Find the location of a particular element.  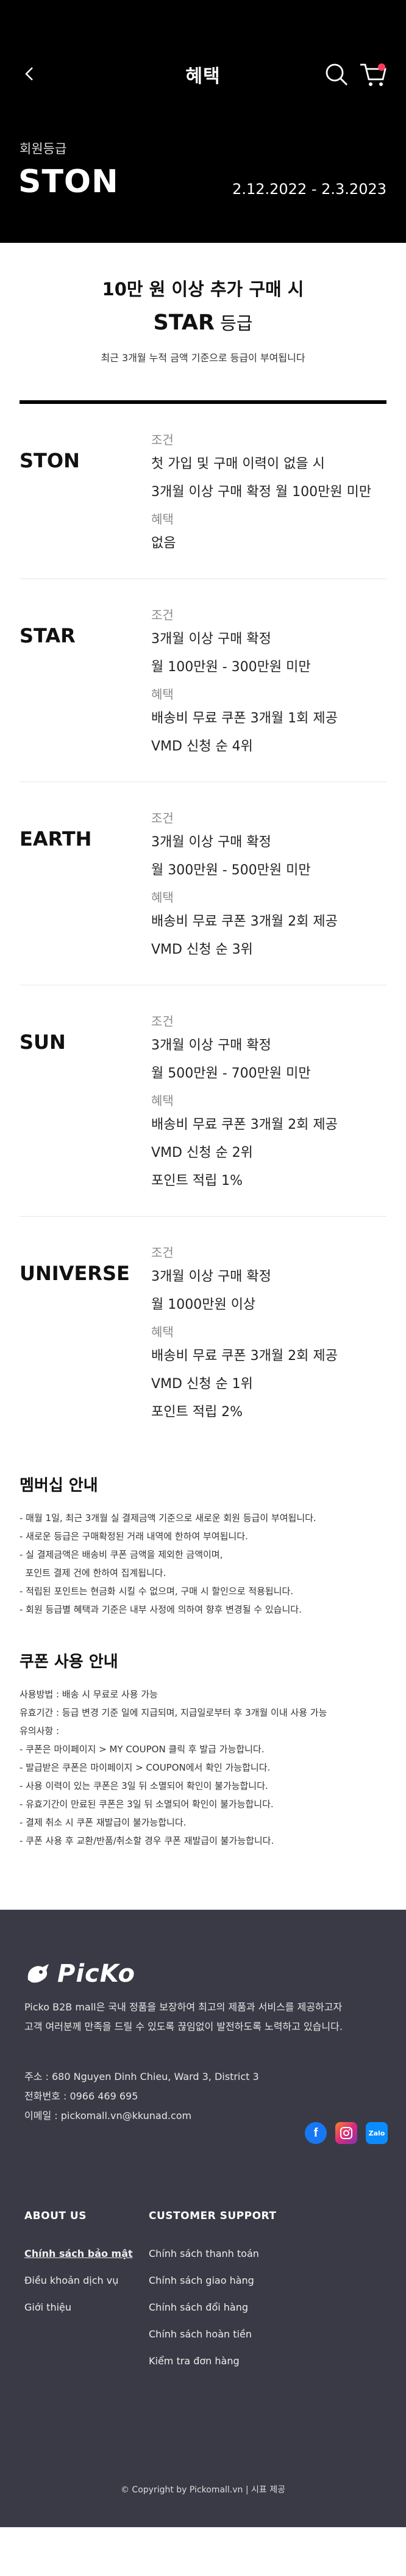

coupon-info-line: - 쿠폰 사용 후 교환/반품/취소할 경우 쿠폰 재발급이 불가능합니다. is located at coordinates (147, 1840).